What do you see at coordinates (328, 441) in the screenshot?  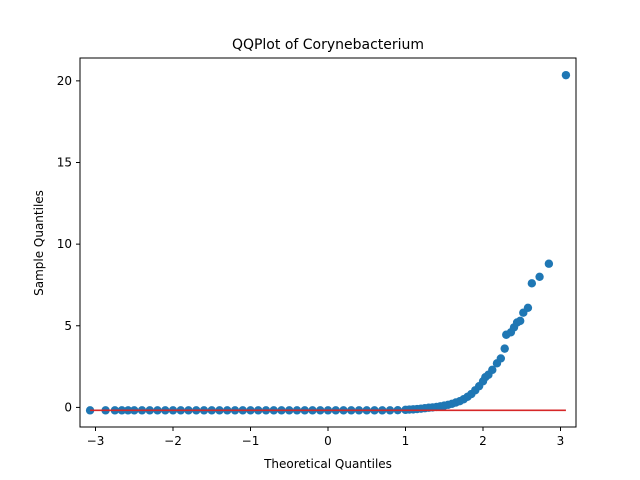 I see `x-tick-label: 0` at bounding box center [328, 441].